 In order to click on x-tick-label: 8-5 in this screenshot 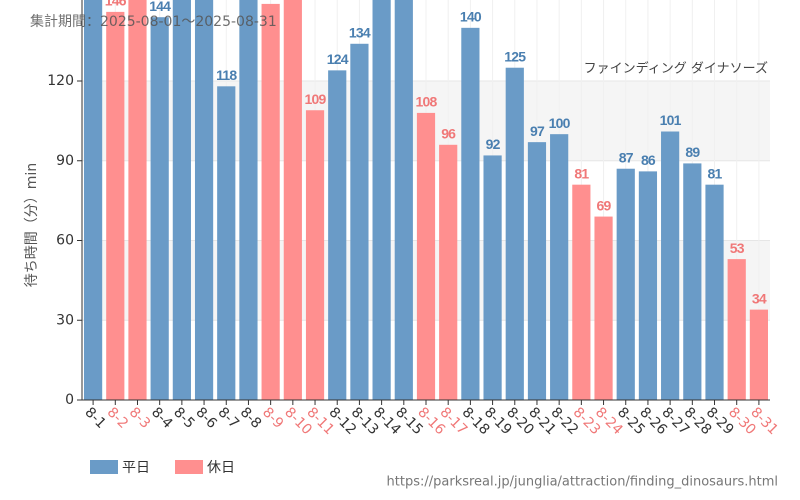, I will do `click(183, 417)`.